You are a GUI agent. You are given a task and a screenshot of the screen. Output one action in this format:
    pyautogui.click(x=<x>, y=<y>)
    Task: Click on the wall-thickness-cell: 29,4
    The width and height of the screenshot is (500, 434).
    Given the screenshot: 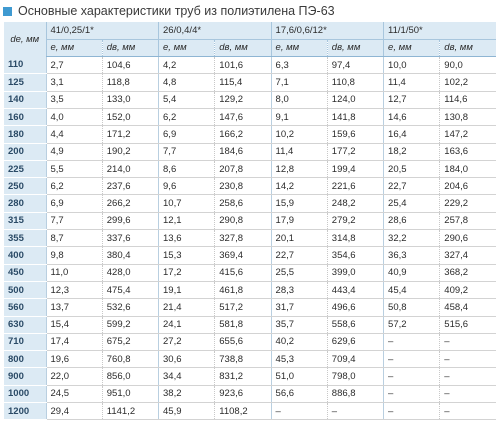 What is the action you would take?
    pyautogui.click(x=74, y=411)
    